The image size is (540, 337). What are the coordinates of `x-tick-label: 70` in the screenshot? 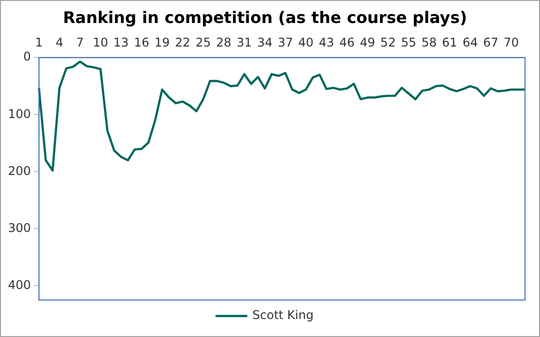 It's located at (511, 43).